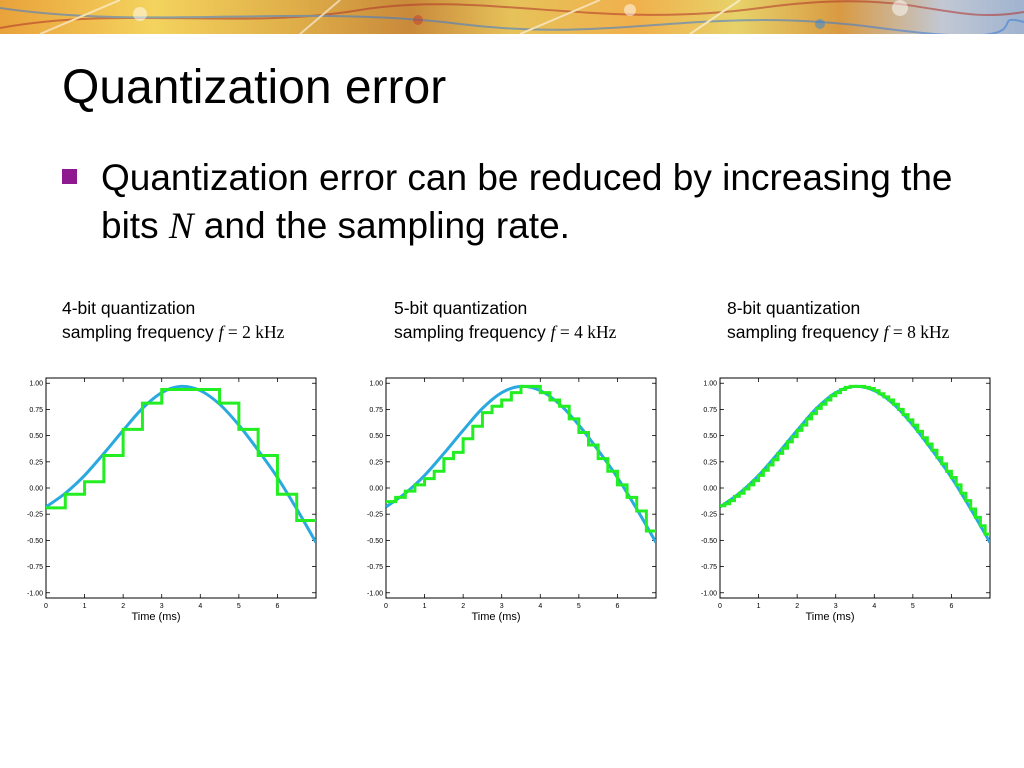 The width and height of the screenshot is (1024, 768). I want to click on panel-1-freq-value: = 2 kHz, so click(256, 332).